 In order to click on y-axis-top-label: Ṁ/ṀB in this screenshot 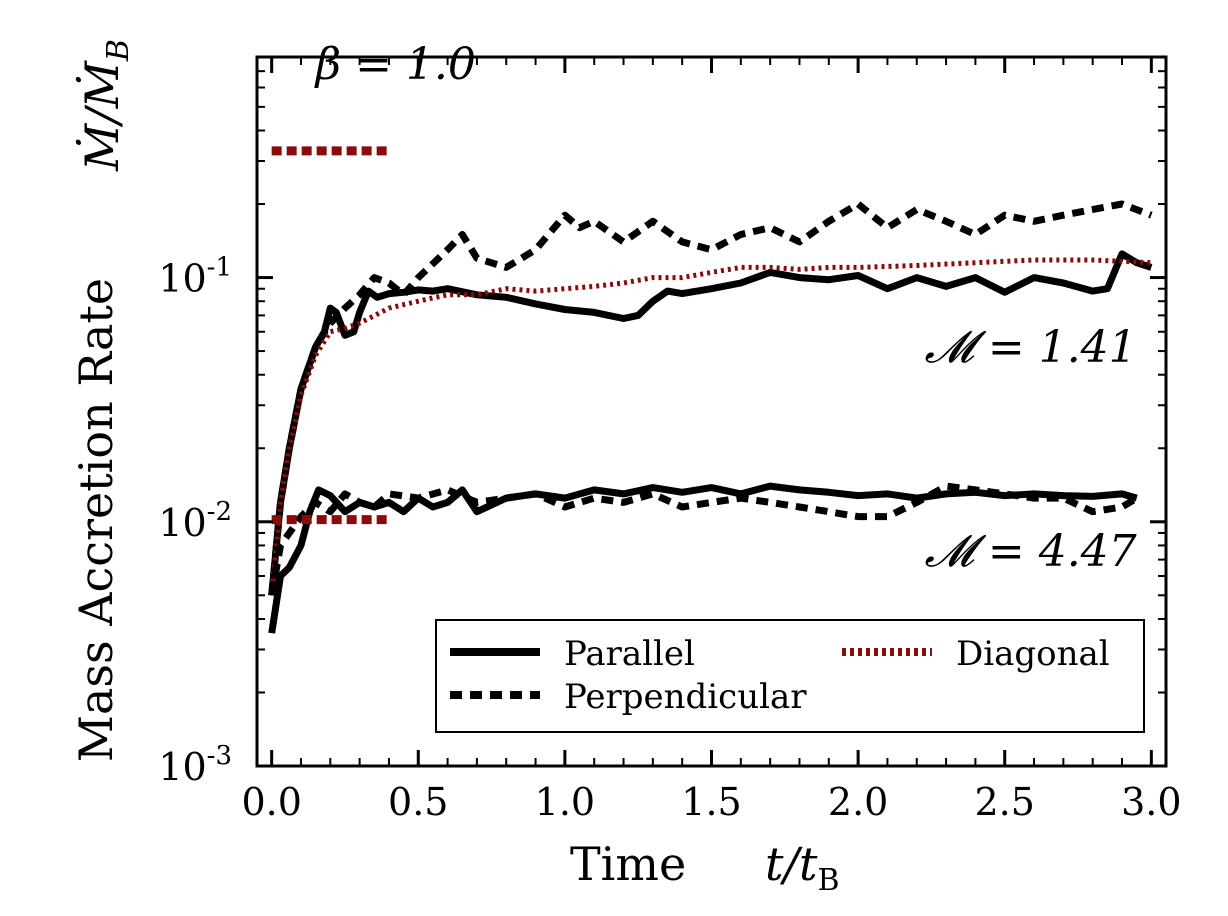, I will do `click(105, 105)`.